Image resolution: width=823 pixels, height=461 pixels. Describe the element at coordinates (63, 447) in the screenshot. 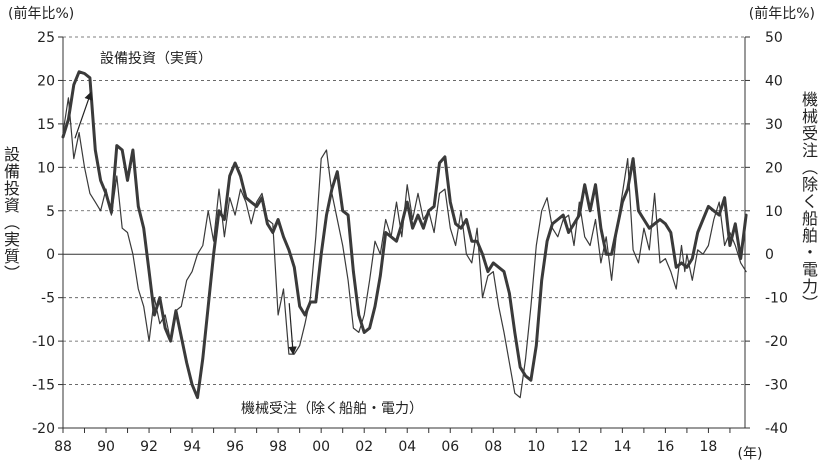

I see `x-tick-label: 88` at that location.